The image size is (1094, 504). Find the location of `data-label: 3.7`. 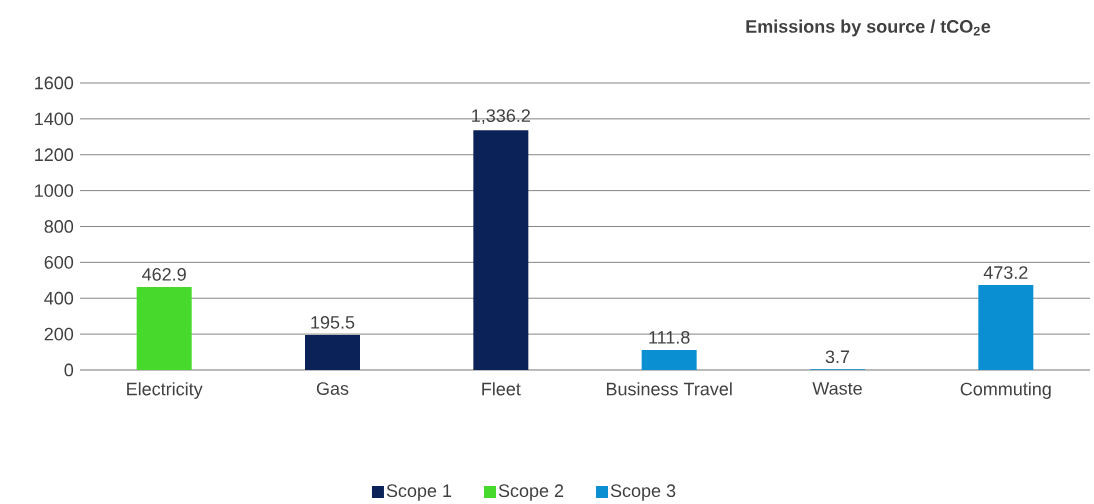

data-label: 3.7 is located at coordinates (837, 357).